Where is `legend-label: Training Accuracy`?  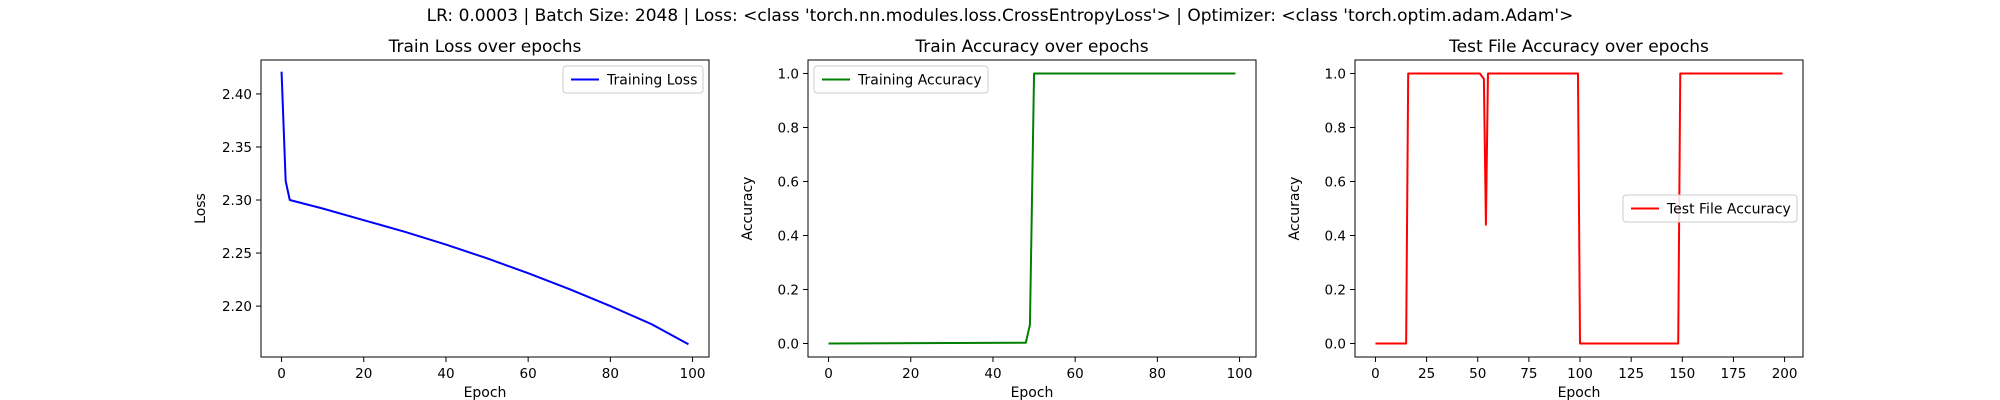
legend-label: Training Accuracy is located at coordinates (919, 81).